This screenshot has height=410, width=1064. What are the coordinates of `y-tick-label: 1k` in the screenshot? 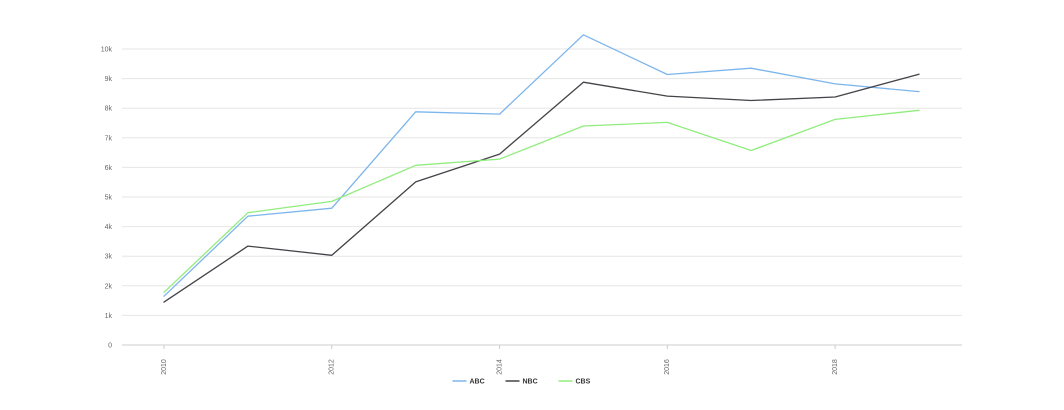 It's located at (109, 316).